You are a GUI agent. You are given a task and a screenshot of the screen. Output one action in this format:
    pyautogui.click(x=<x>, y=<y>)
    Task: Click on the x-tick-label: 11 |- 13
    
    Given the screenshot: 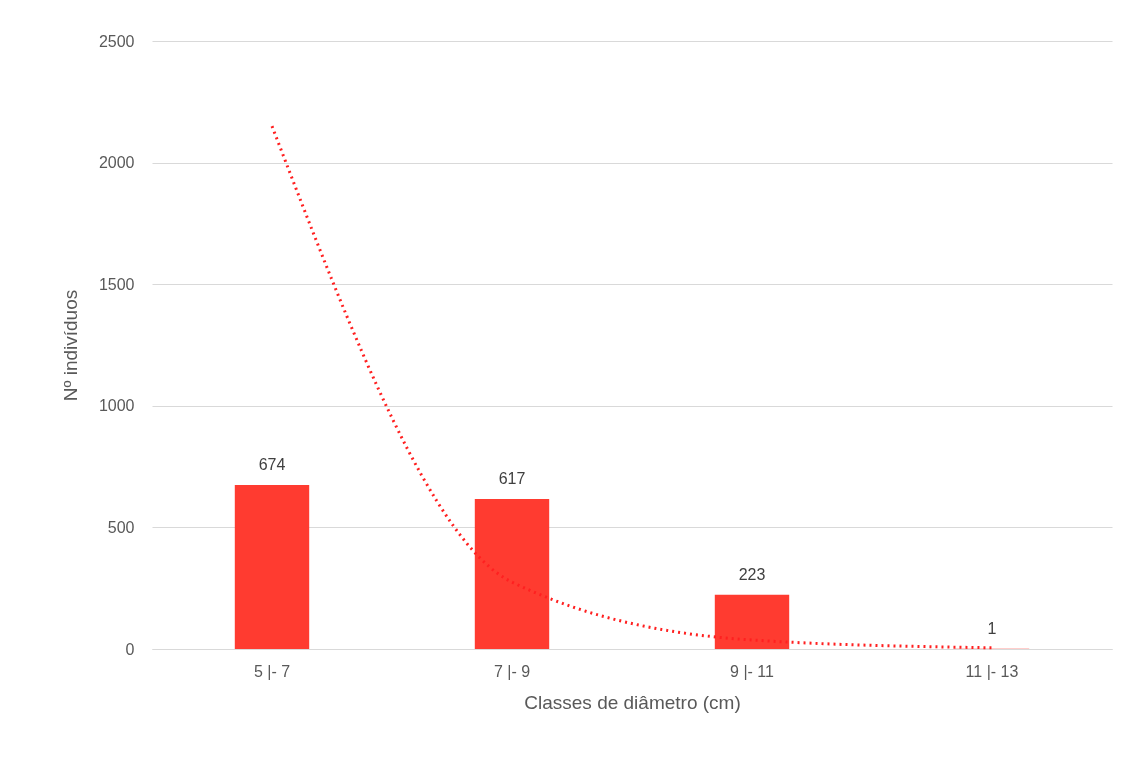 What is the action you would take?
    pyautogui.click(x=992, y=671)
    